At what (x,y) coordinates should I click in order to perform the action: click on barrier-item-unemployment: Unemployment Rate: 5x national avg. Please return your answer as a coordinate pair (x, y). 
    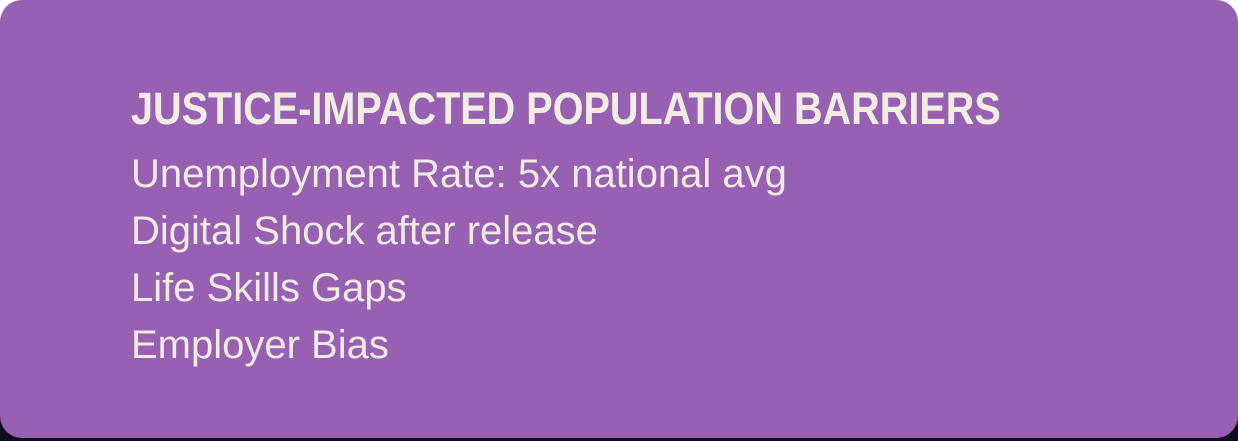
    Looking at the image, I should click on (459, 174).